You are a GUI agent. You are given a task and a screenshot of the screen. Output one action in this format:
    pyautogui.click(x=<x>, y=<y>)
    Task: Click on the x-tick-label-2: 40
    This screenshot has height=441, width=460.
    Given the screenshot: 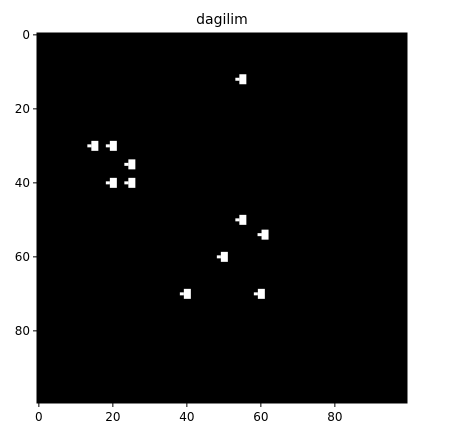 What is the action you would take?
    pyautogui.click(x=186, y=417)
    